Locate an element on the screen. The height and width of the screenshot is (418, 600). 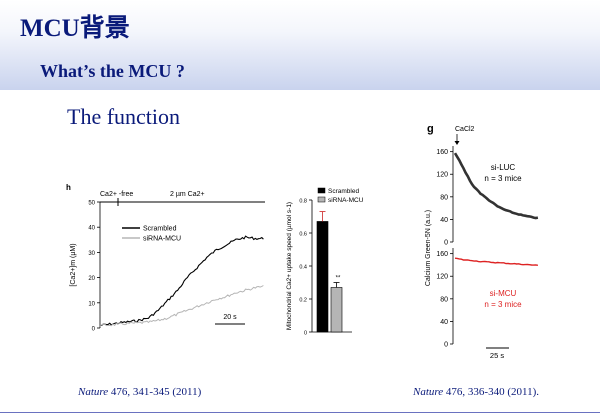
bar-scrambled is located at coordinates (322, 277).